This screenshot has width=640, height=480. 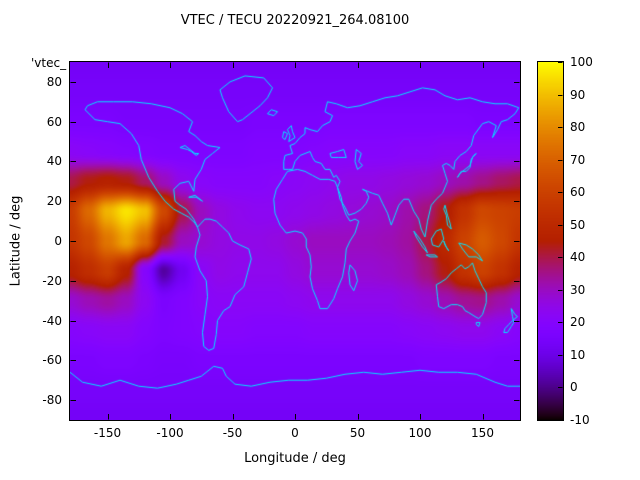 I want to click on y-tick-label: -40, so click(x=52, y=320).